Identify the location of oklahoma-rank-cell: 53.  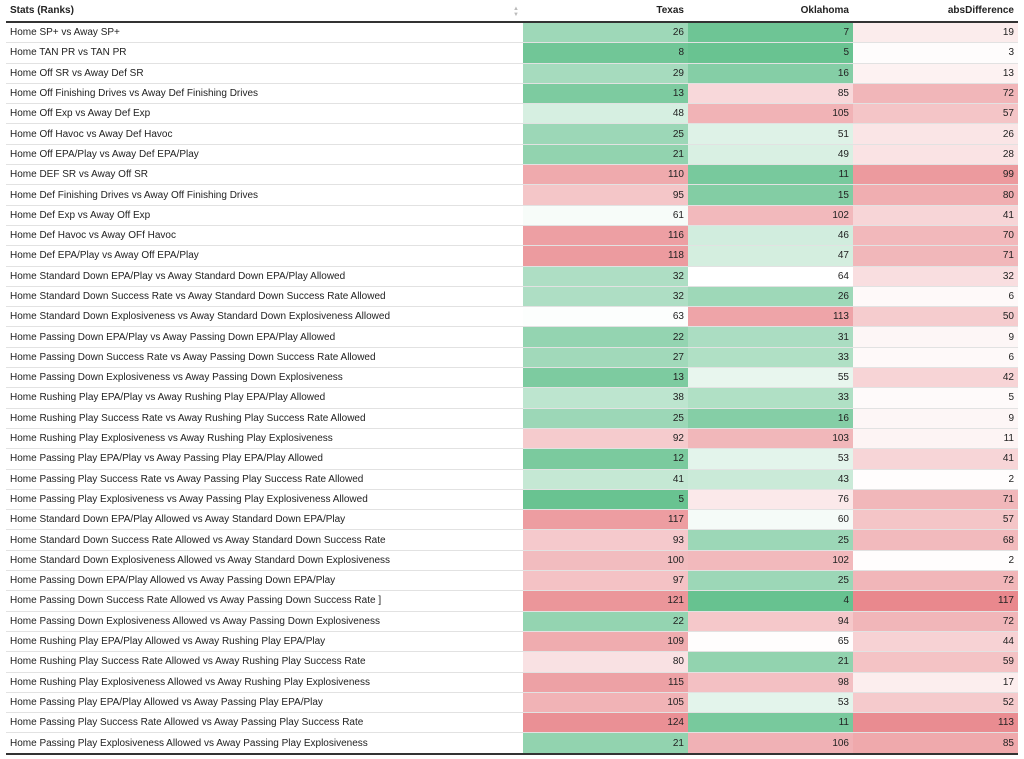
(770, 703).